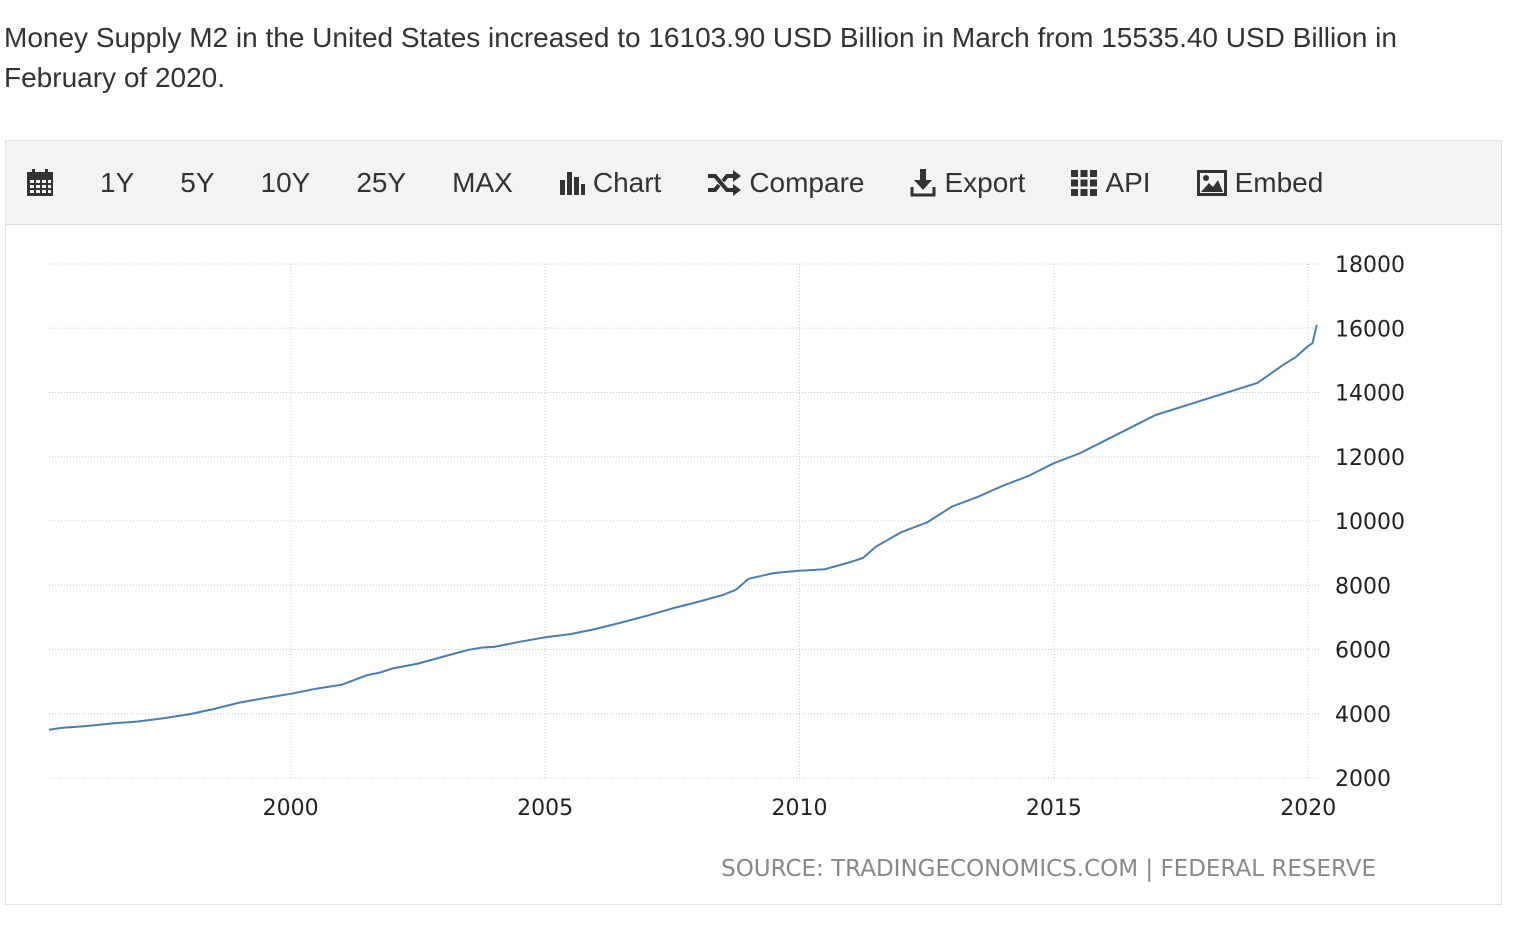  Describe the element at coordinates (1279, 182) in the screenshot. I see `embed-button-label: Embed` at that location.